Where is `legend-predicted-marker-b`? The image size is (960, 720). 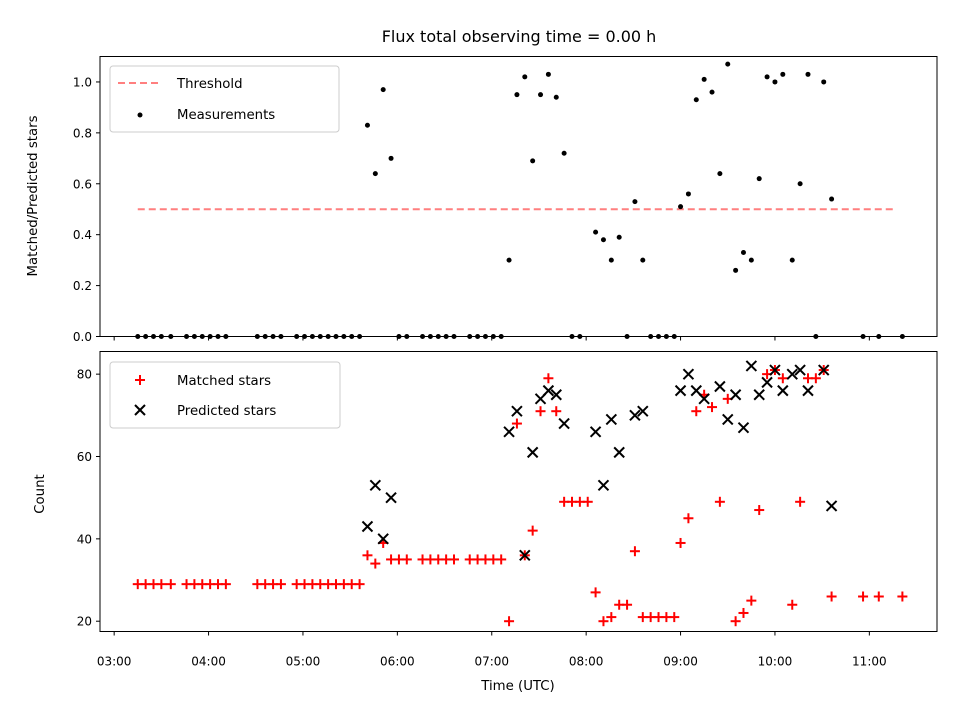
legend-predicted-marker-b is located at coordinates (140, 410).